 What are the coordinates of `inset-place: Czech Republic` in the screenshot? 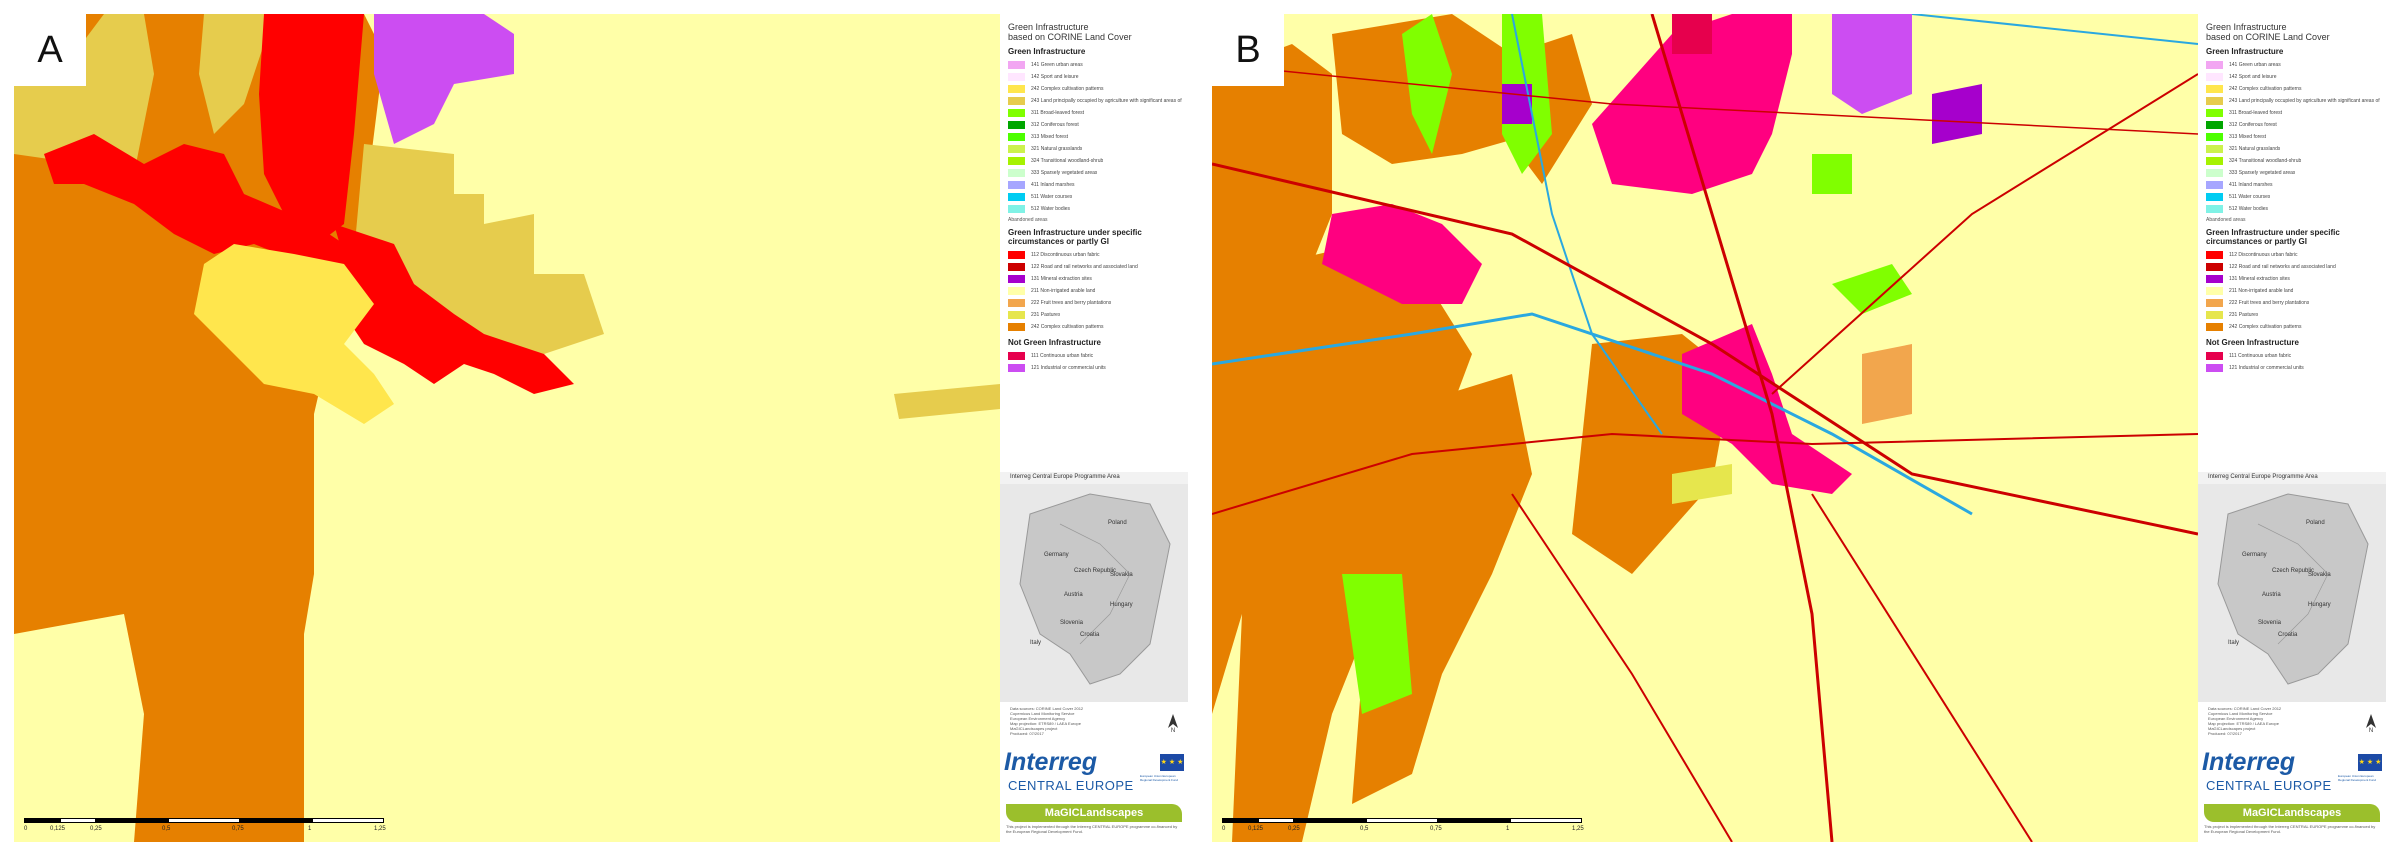 It's located at (2293, 571).